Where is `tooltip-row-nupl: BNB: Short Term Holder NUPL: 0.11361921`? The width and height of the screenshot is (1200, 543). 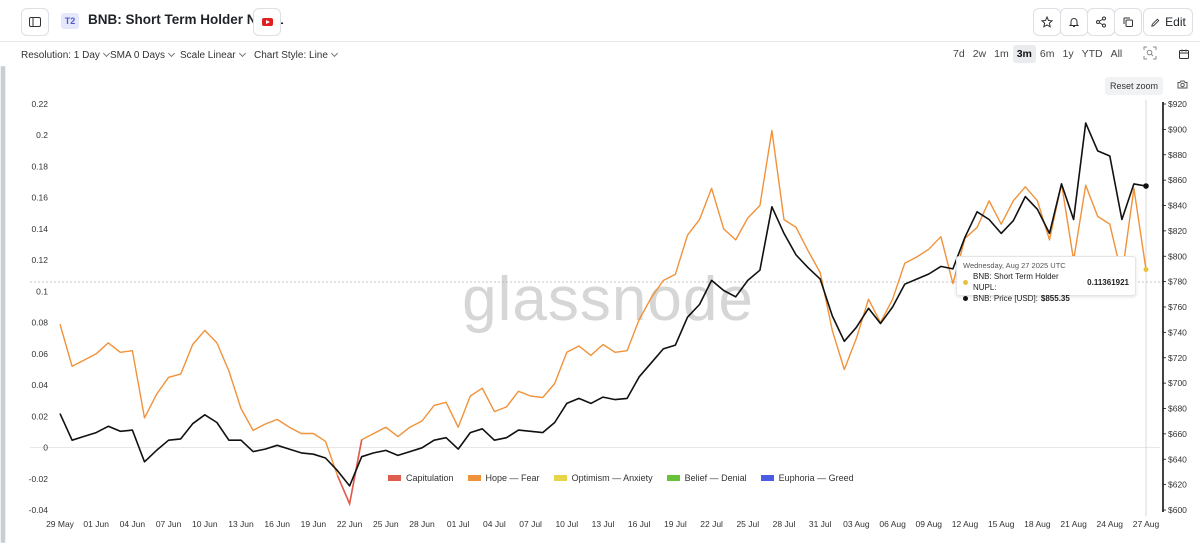 tooltip-row-nupl: BNB: Short Term Holder NUPL: 0.11361921 is located at coordinates (1046, 282).